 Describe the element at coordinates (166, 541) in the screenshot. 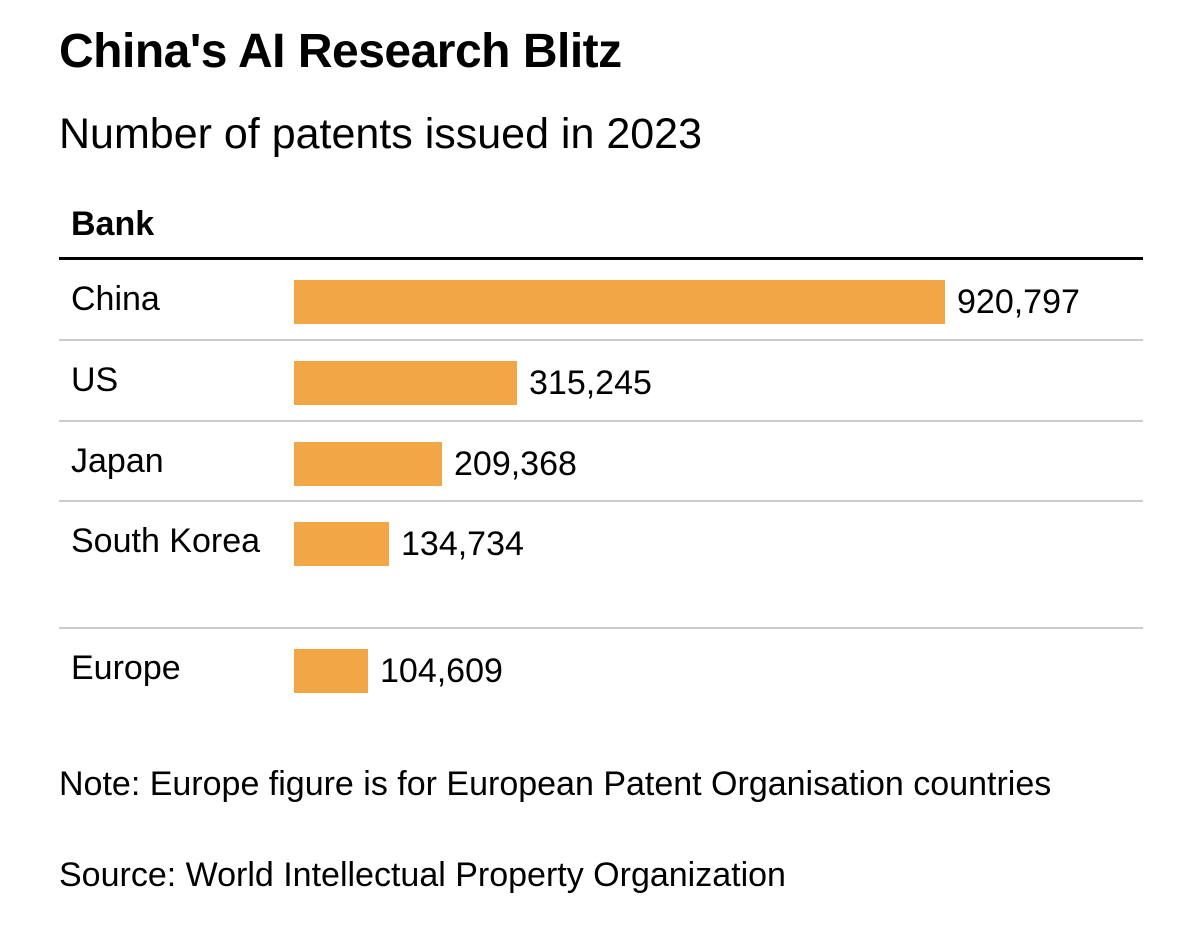

I see `row-label-south-korea: South Korea` at that location.